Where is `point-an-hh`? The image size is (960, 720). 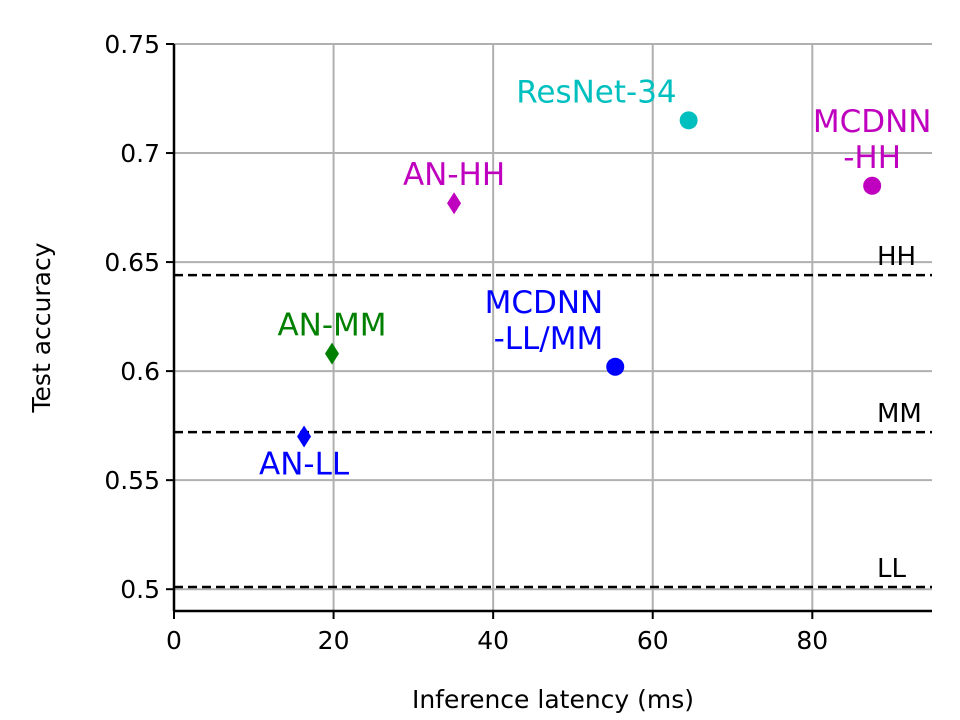 point-an-hh is located at coordinates (454, 203).